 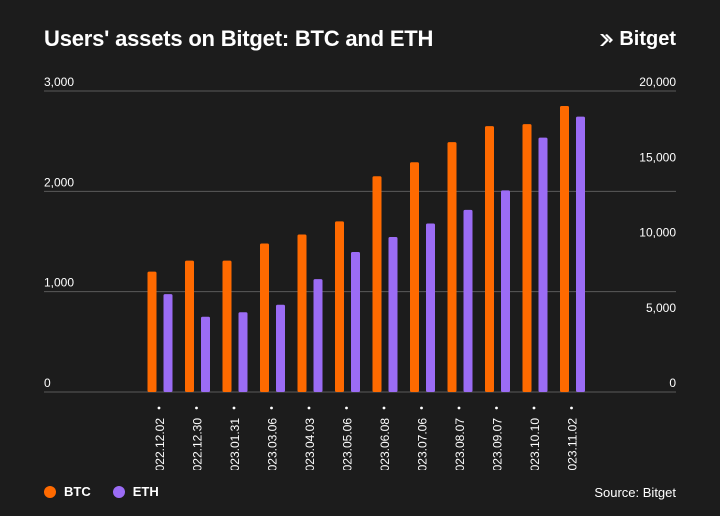 I want to click on left-axis-tick-label: 1,000, so click(x=59, y=283).